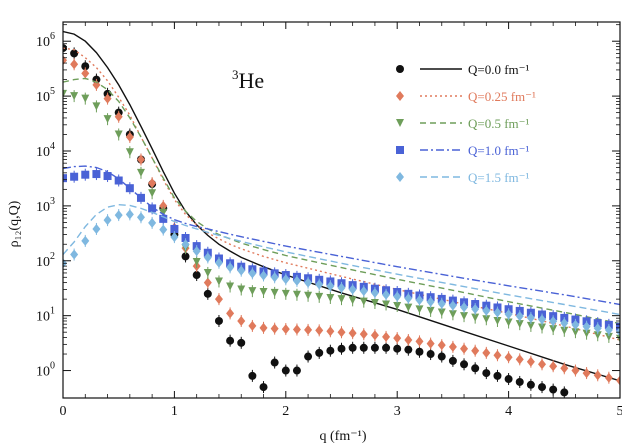  Describe the element at coordinates (499, 123) in the screenshot. I see `legend-label: Q=0.5 fm⁻¹` at that location.